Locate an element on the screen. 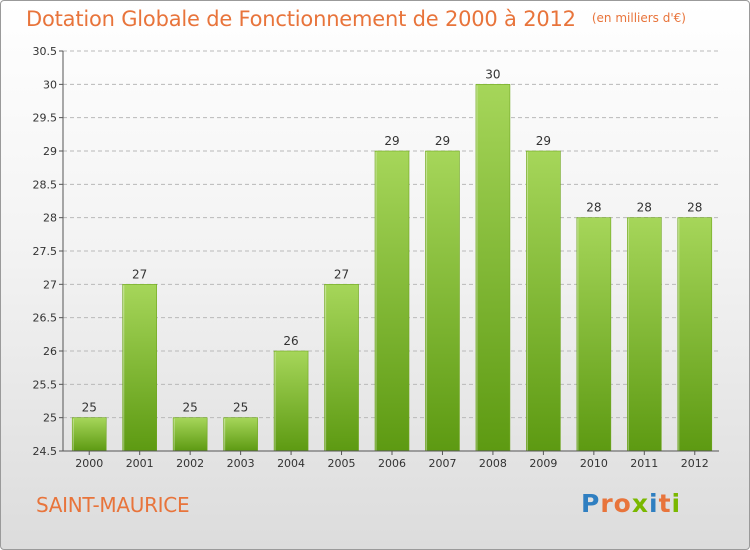 The image size is (750, 550). bar-2011 is located at coordinates (644, 334).